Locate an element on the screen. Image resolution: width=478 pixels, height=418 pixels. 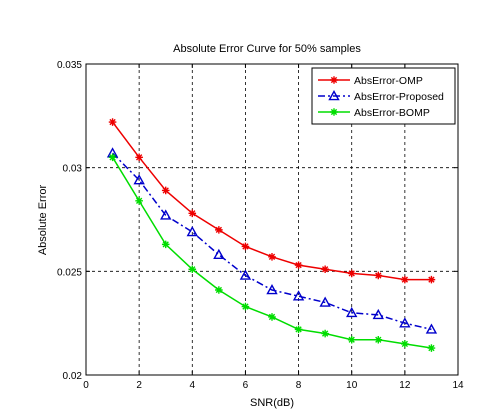
legend-label: AbsError-Proposed is located at coordinates (399, 97).